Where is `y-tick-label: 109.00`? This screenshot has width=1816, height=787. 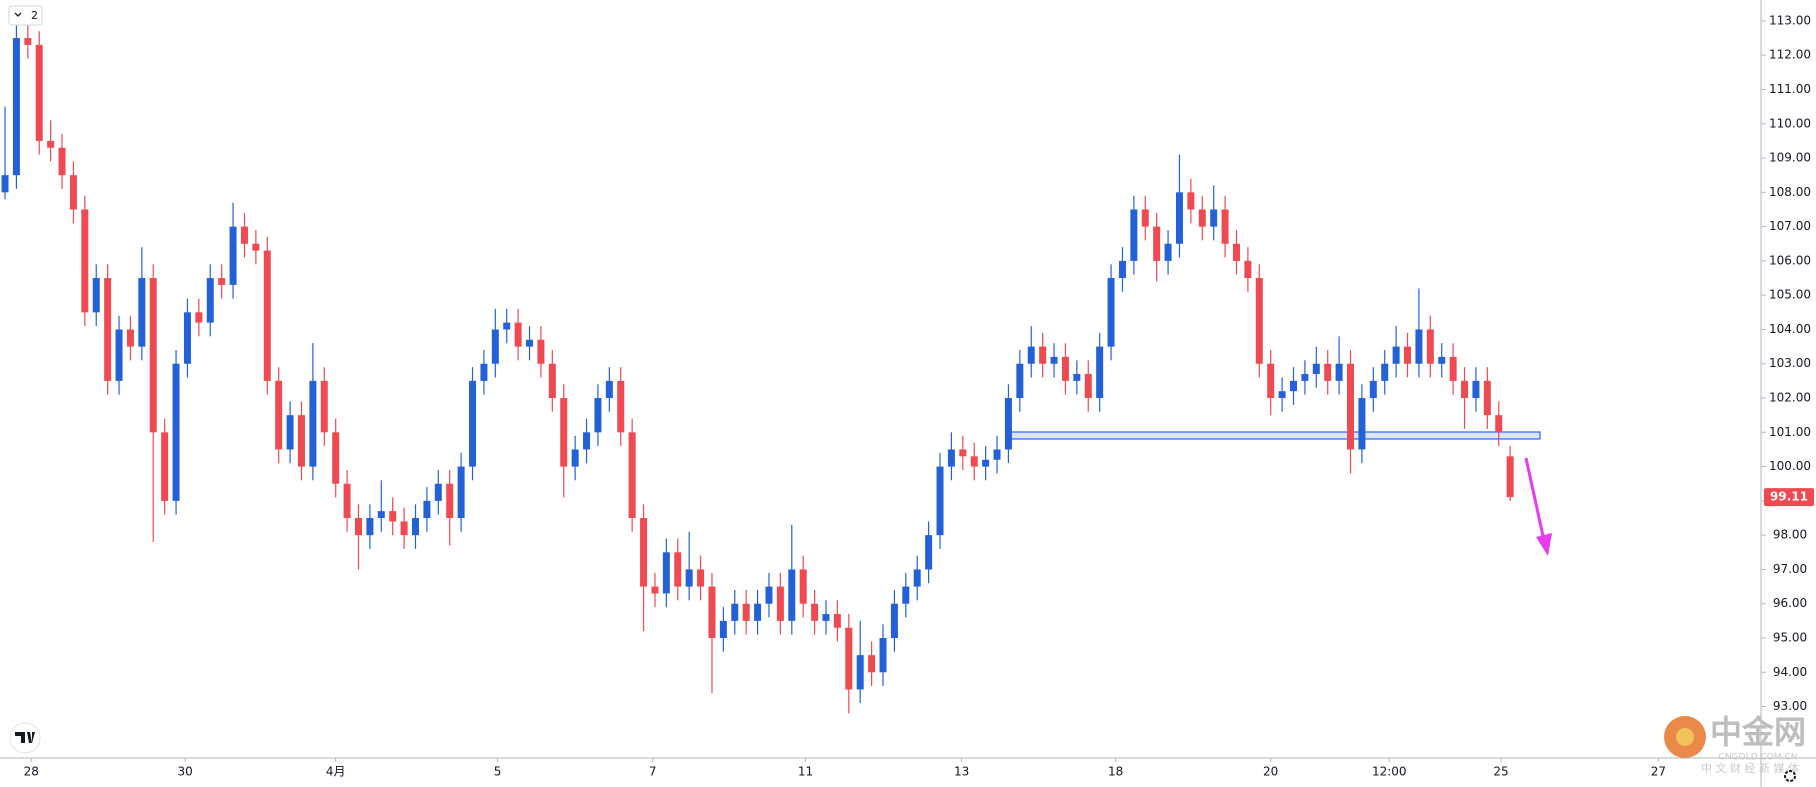
y-tick-label: 109.00 is located at coordinates (1790, 158).